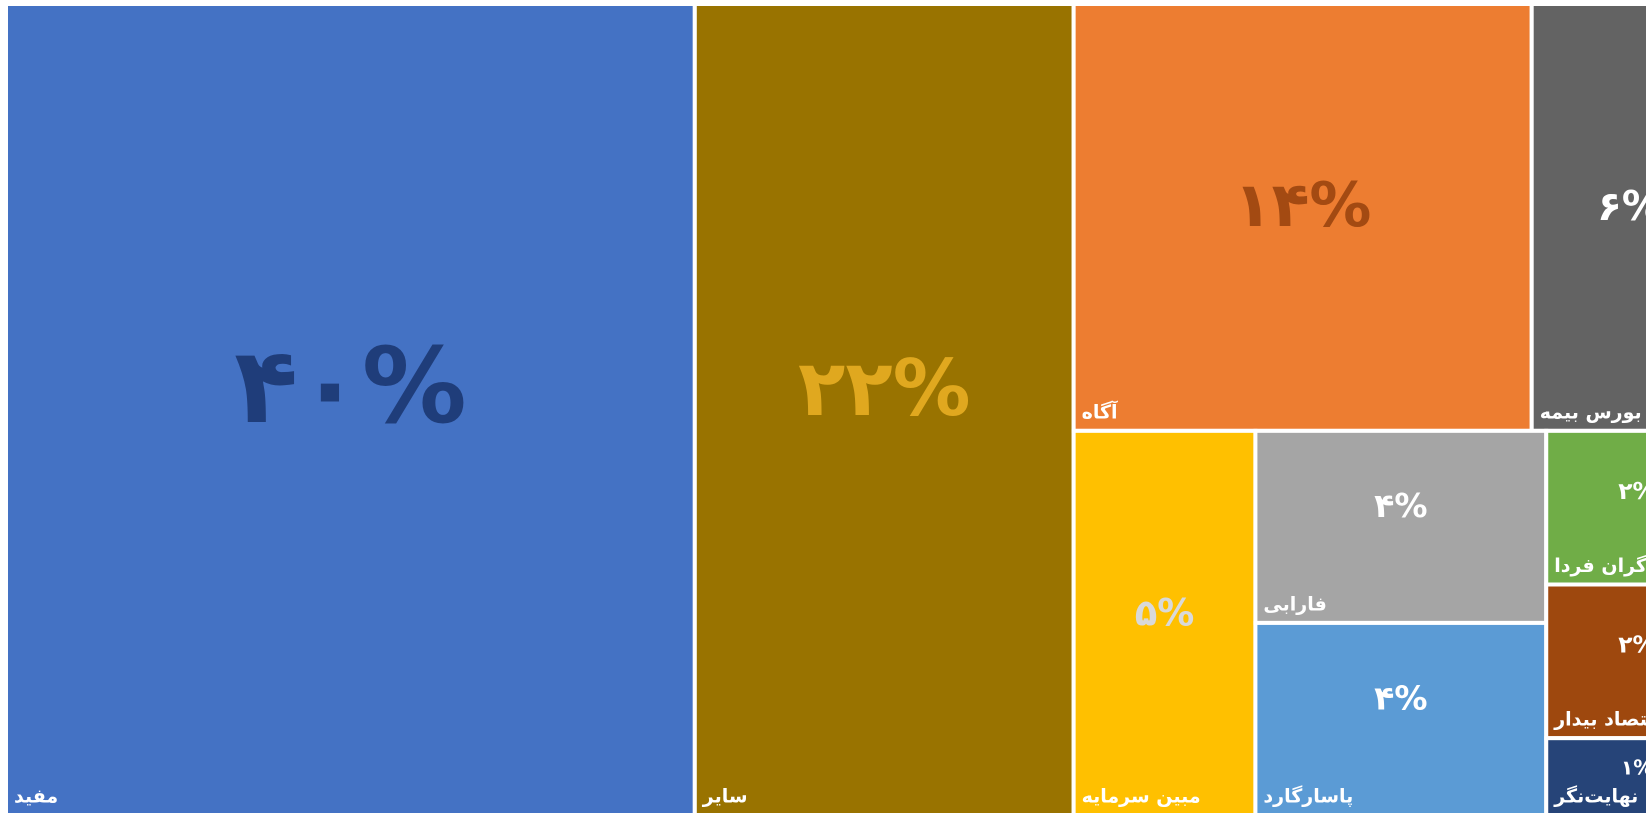  What do you see at coordinates (1303, 205) in the screenshot?
I see `value-label: ۱۴%` at bounding box center [1303, 205].